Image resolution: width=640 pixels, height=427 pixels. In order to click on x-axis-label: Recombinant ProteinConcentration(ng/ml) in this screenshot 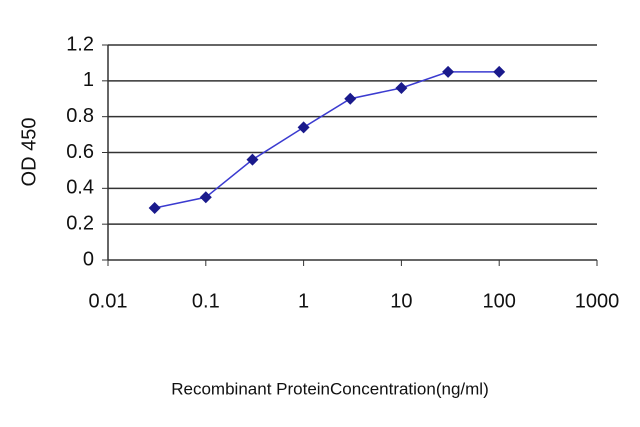, I will do `click(330, 388)`.